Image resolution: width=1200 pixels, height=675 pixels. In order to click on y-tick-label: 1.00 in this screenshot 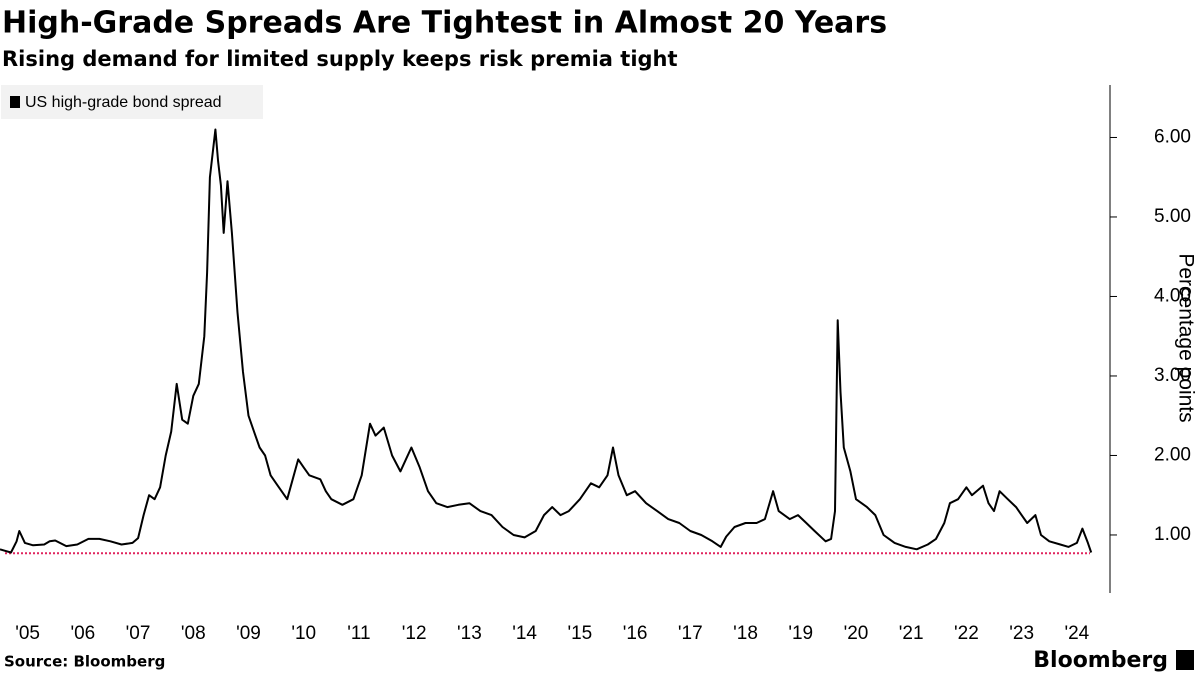, I will do `click(1172, 534)`.